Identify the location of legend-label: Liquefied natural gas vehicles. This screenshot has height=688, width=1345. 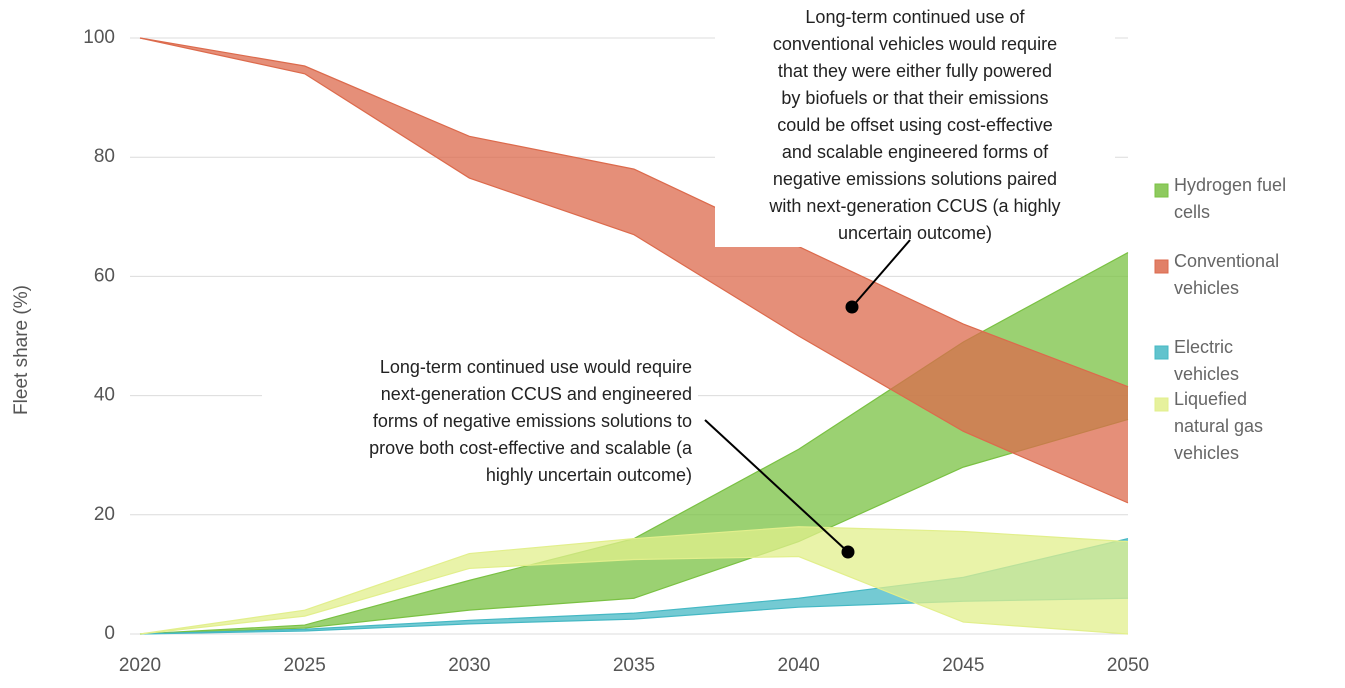
(1218, 426).